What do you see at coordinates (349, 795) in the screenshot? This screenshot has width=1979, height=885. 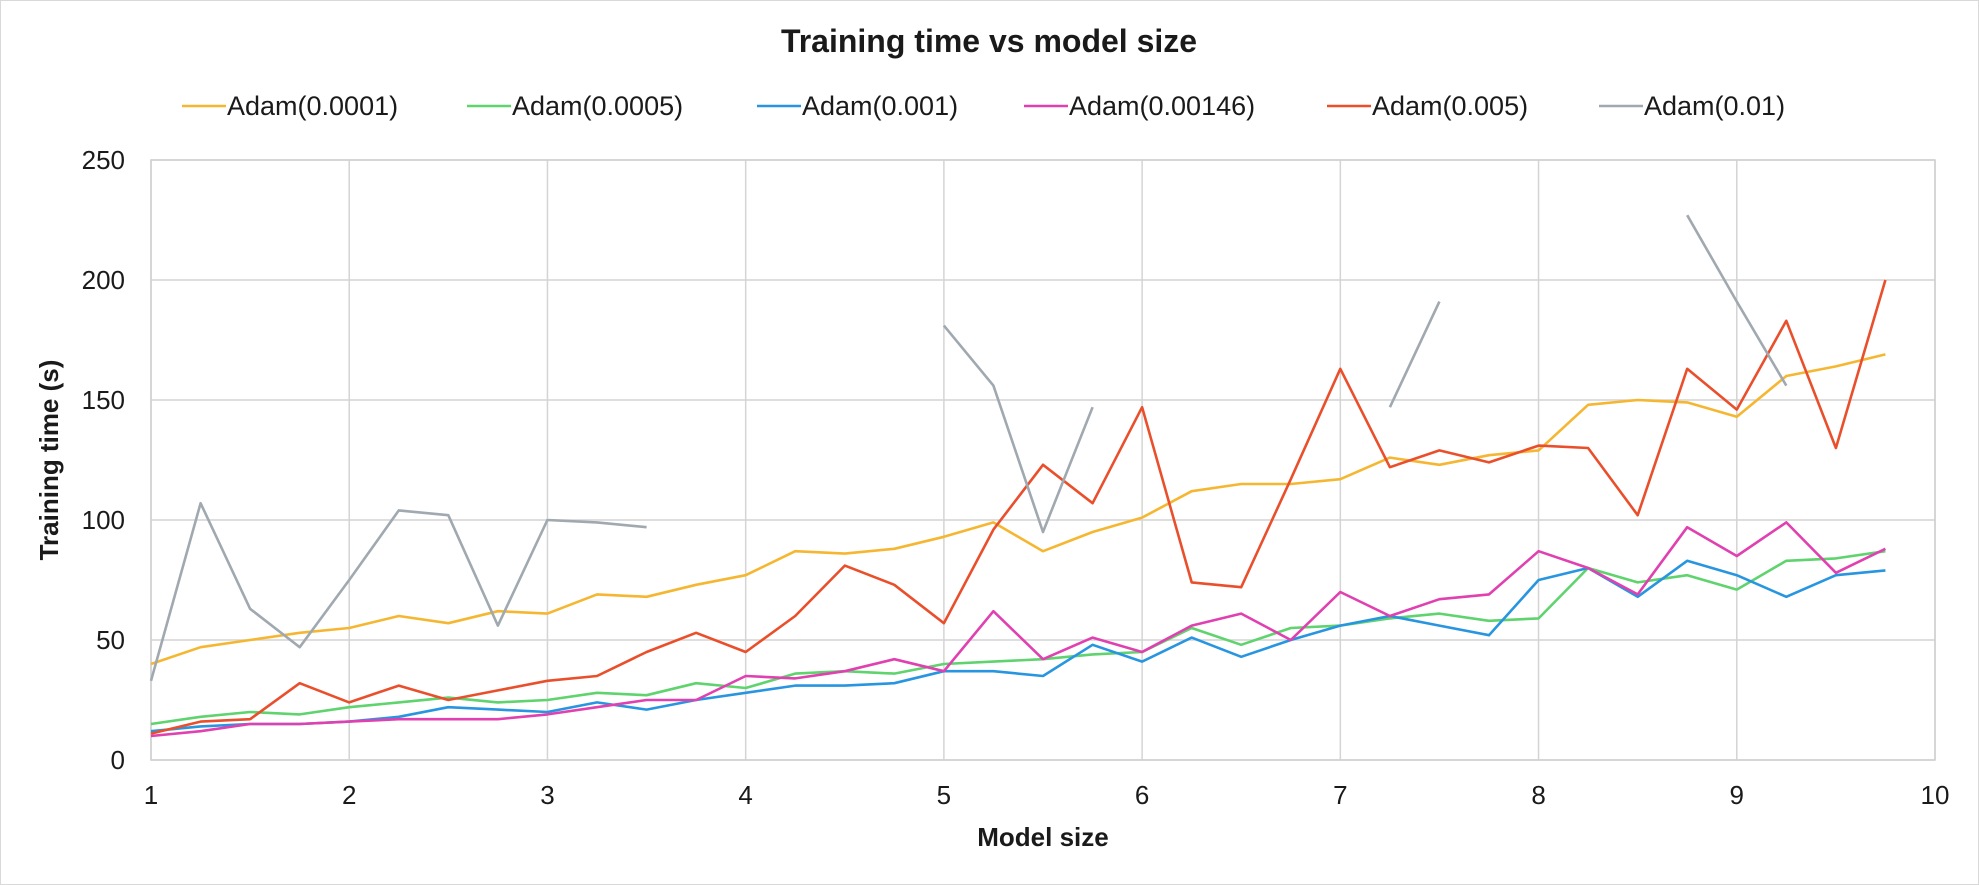 I see `x-tick-label: 2` at bounding box center [349, 795].